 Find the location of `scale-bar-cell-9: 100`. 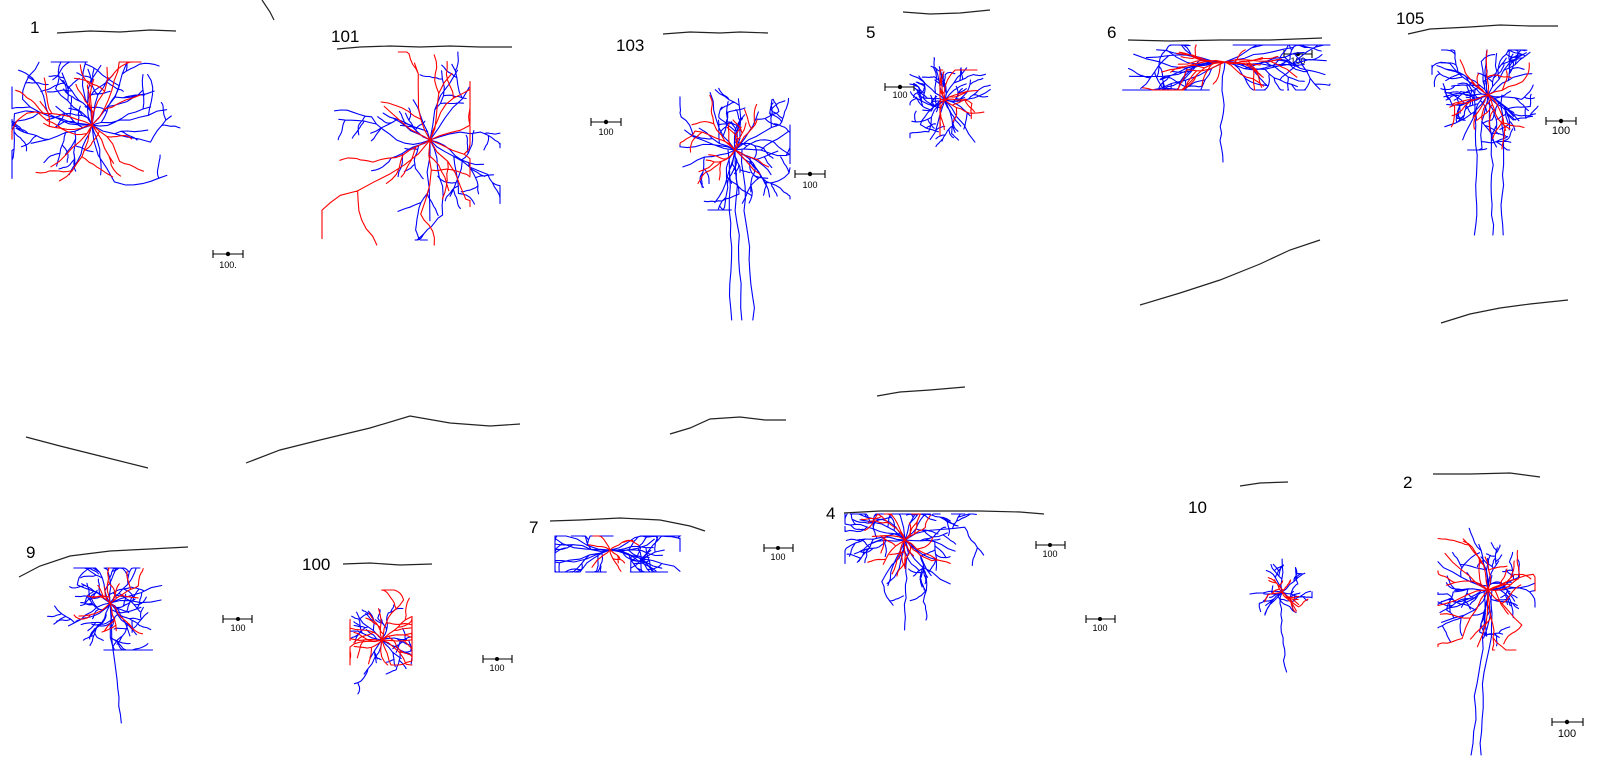

scale-bar-cell-9: 100 is located at coordinates (237, 624).